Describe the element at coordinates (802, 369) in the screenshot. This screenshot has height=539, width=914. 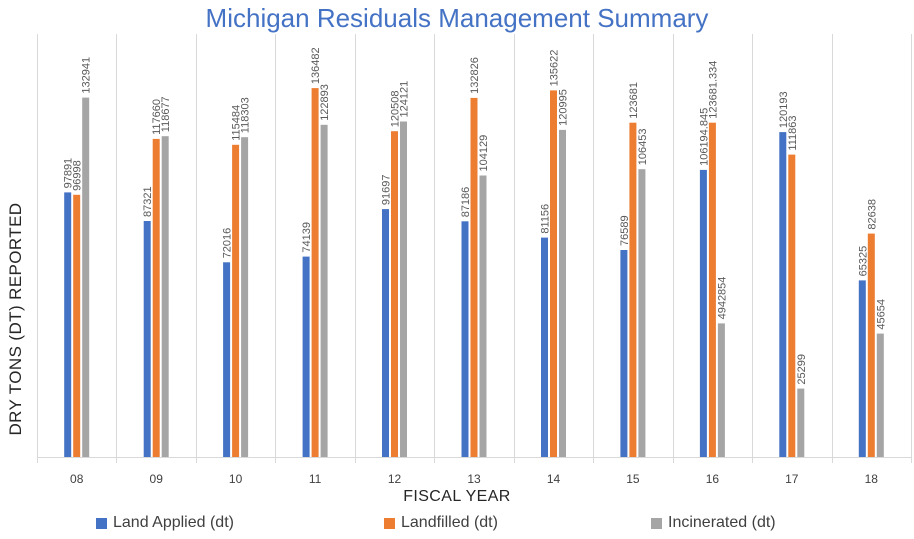
I see `data-label-incinerated-17: 25299` at that location.